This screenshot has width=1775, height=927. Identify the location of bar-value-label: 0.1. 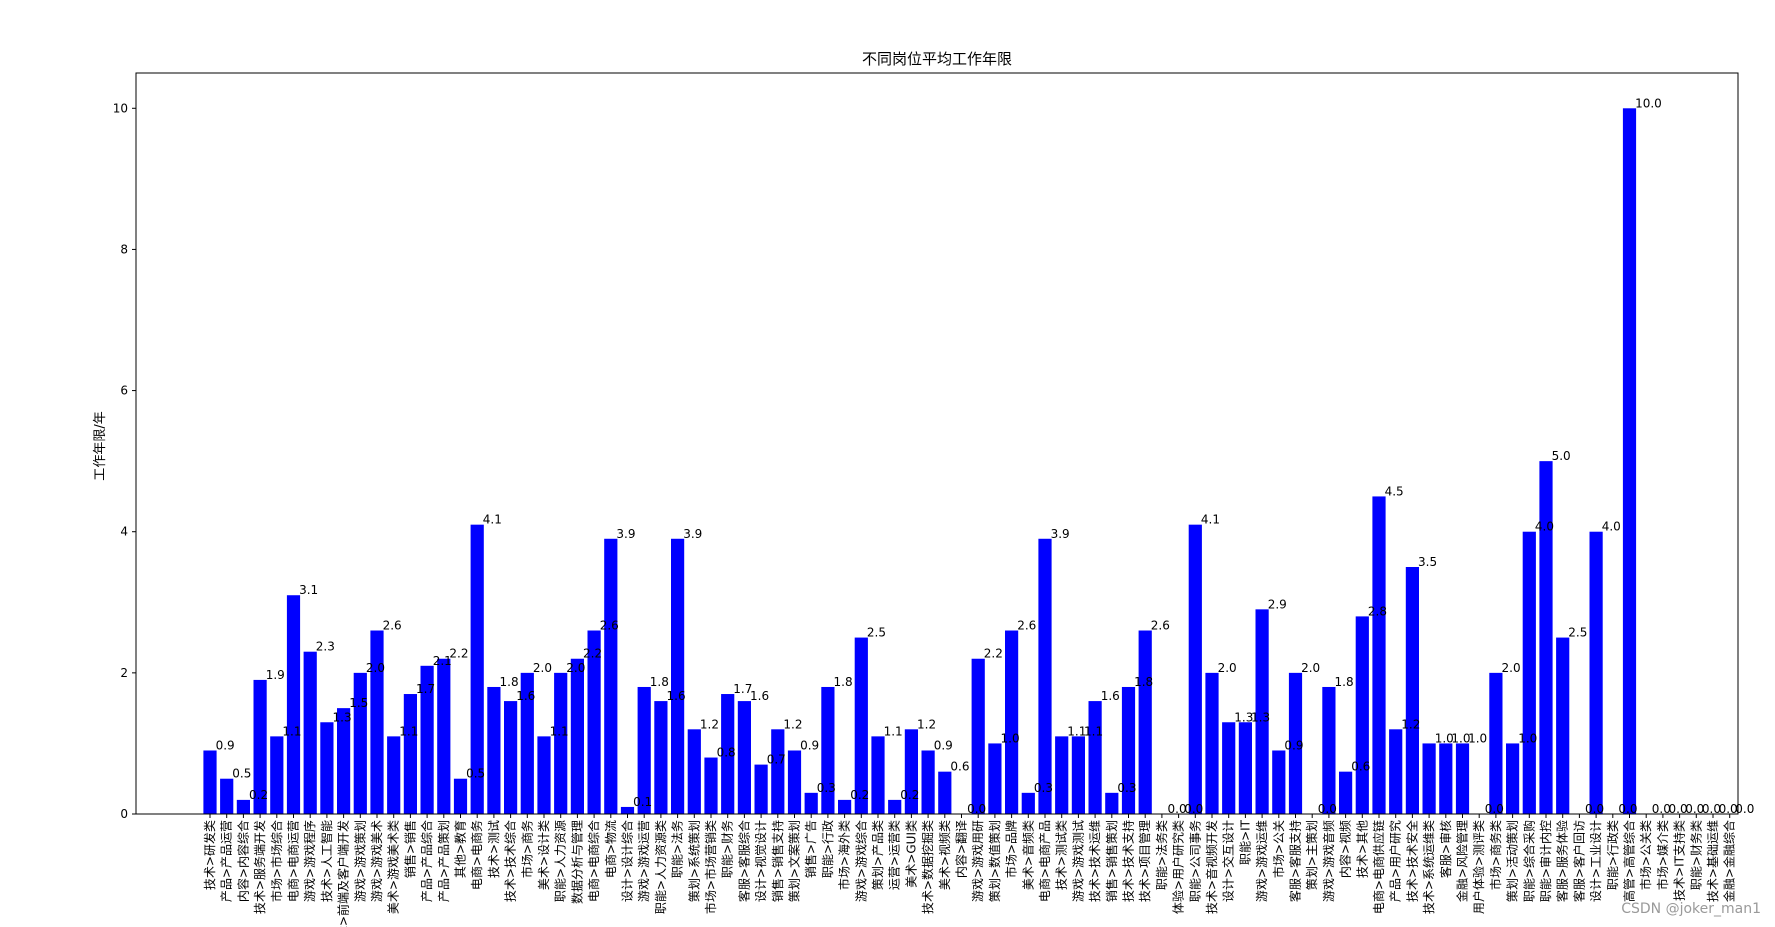
(642, 802).